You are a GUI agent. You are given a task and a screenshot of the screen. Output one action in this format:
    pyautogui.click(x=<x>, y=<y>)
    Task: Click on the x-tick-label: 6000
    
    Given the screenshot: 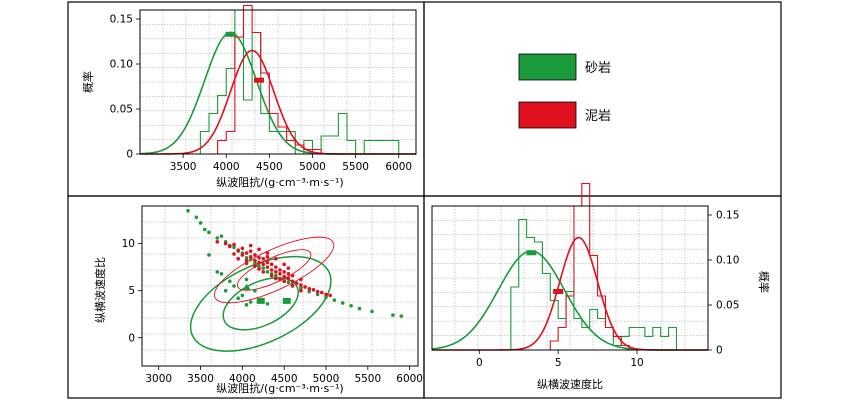 What is the action you would take?
    pyautogui.click(x=398, y=167)
    